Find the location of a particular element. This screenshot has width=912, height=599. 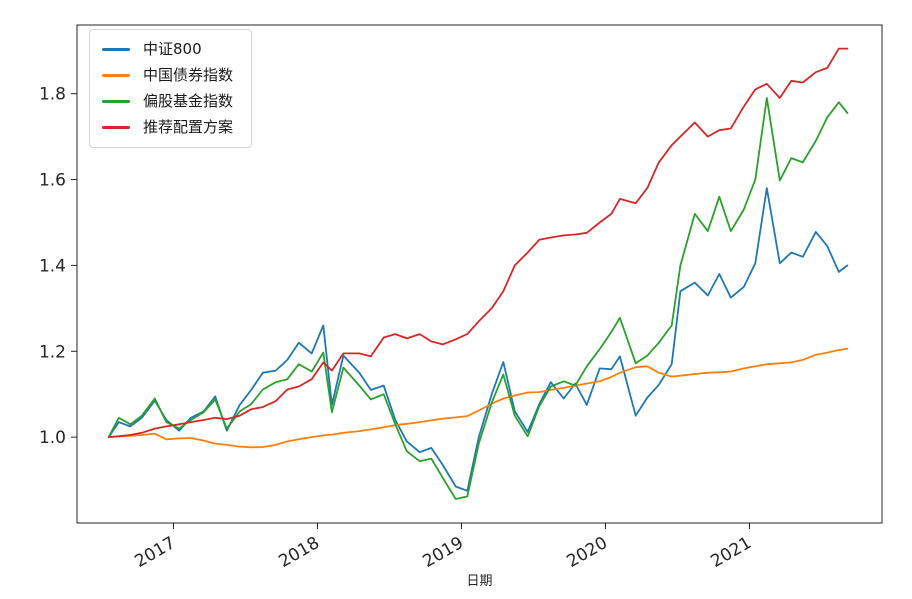

legend-swatch-bond-index is located at coordinates (116, 75).